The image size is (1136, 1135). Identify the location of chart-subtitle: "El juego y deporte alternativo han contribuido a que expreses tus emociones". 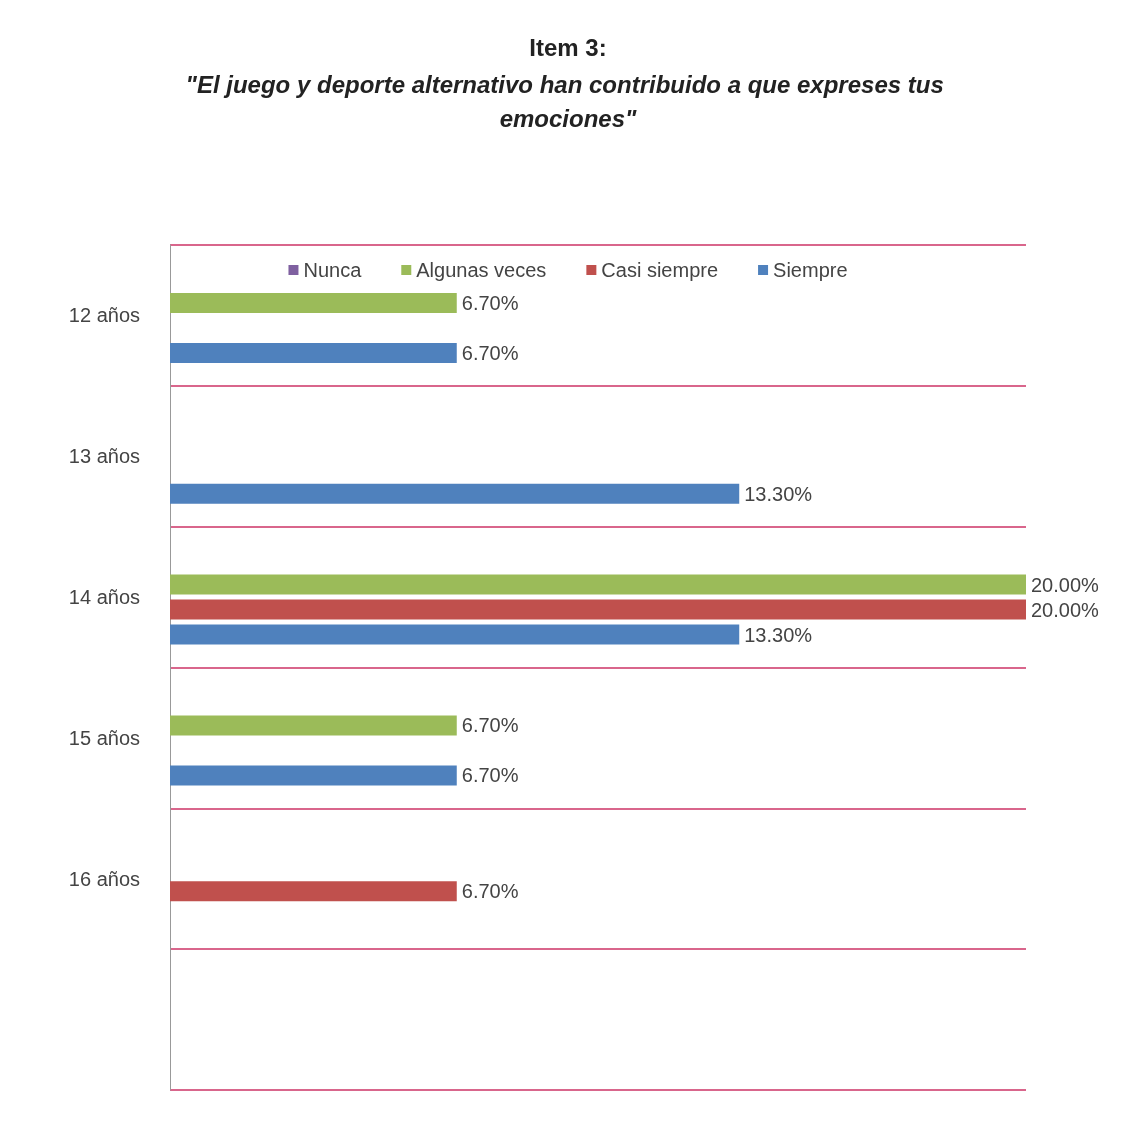
(568, 101).